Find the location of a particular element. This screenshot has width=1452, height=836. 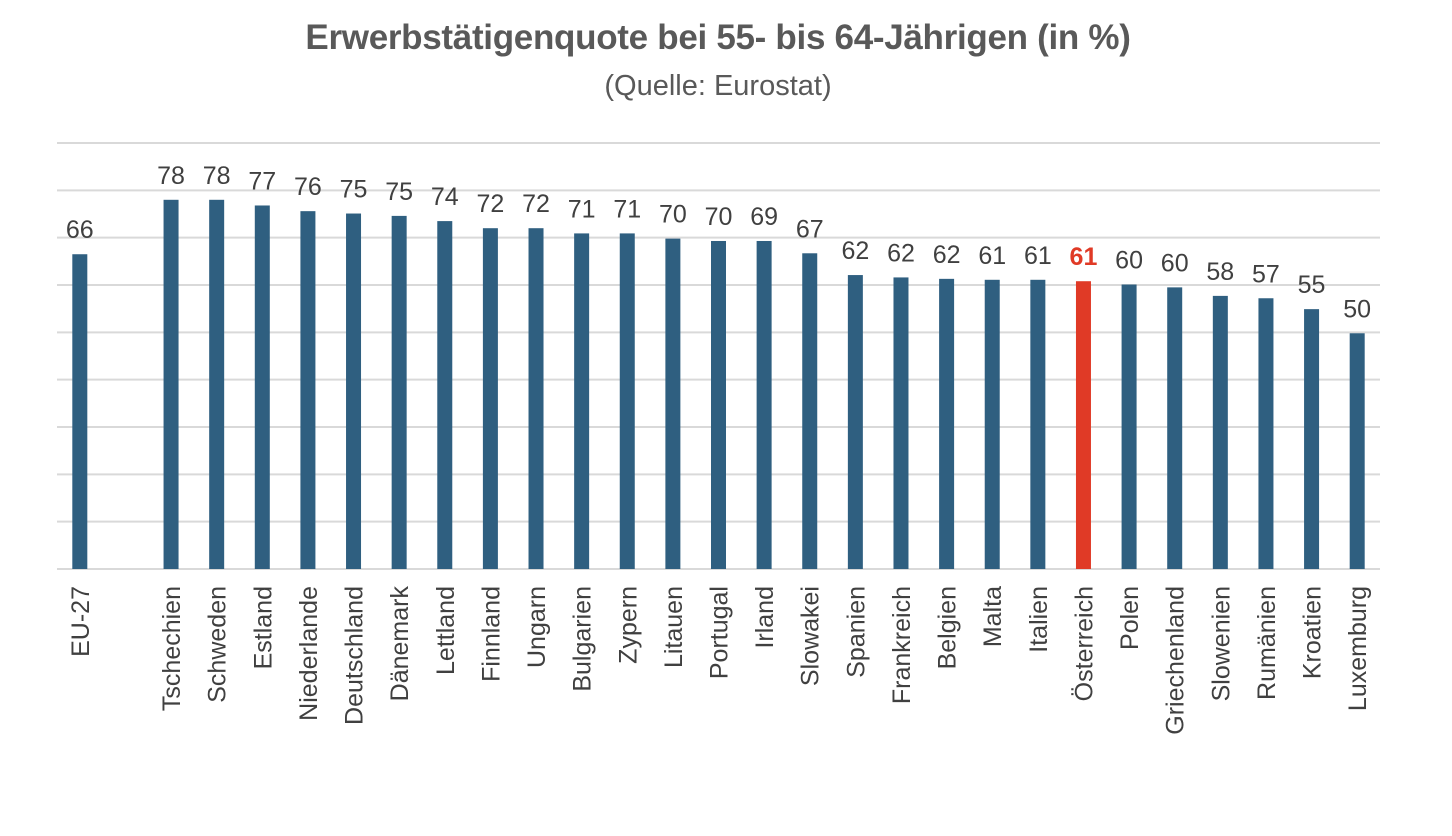

category-label: Italien is located at coordinates (1039, 619).